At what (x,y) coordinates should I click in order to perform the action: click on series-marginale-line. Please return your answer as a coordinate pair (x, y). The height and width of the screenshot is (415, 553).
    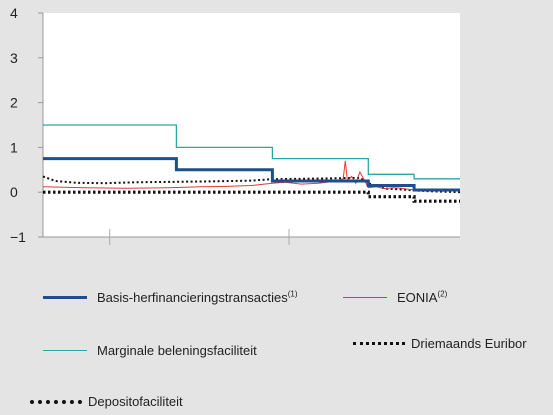
    Looking at the image, I should click on (251, 152).